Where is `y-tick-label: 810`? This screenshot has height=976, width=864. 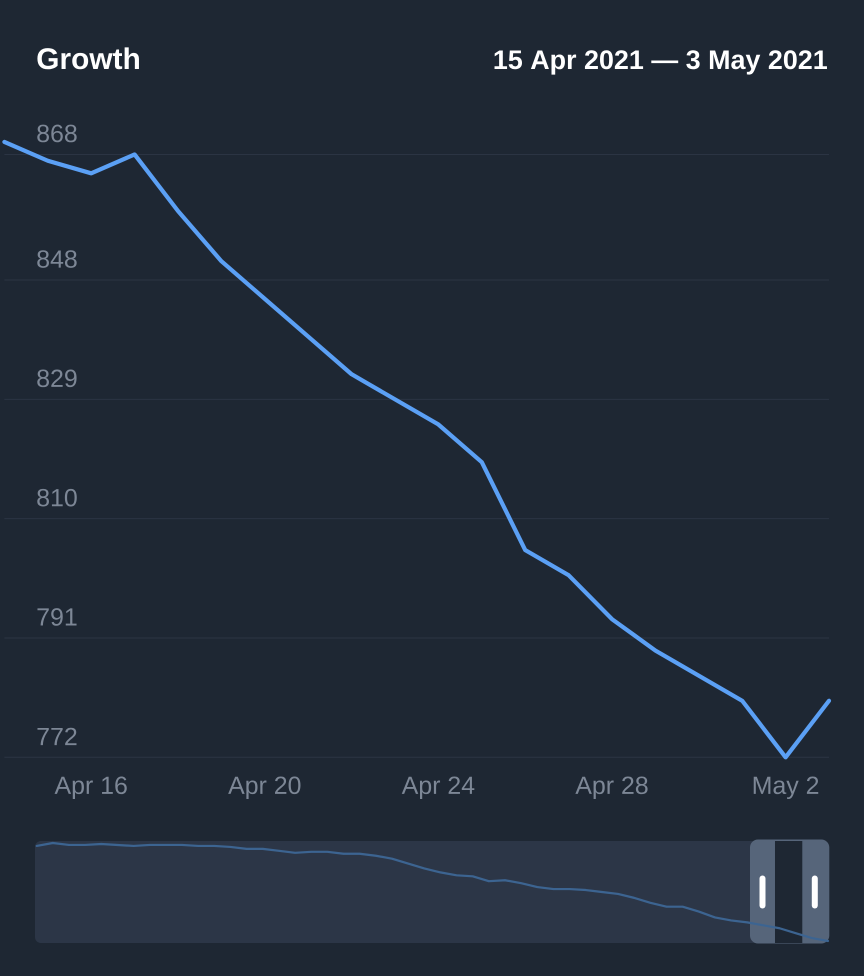 y-tick-label: 810 is located at coordinates (57, 497).